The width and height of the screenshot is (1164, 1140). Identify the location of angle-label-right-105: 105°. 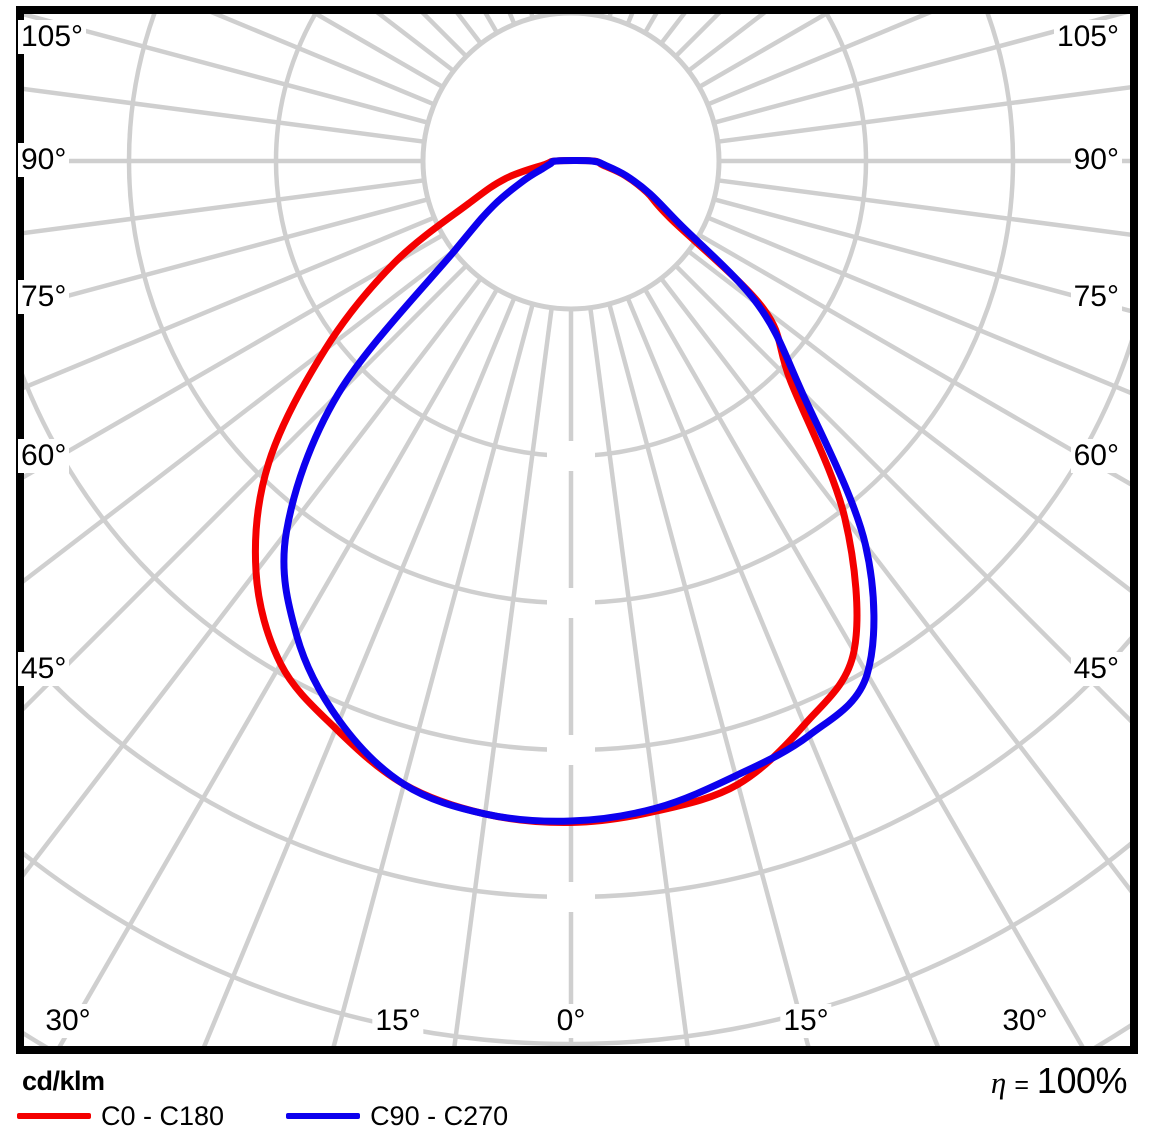
(1087, 37).